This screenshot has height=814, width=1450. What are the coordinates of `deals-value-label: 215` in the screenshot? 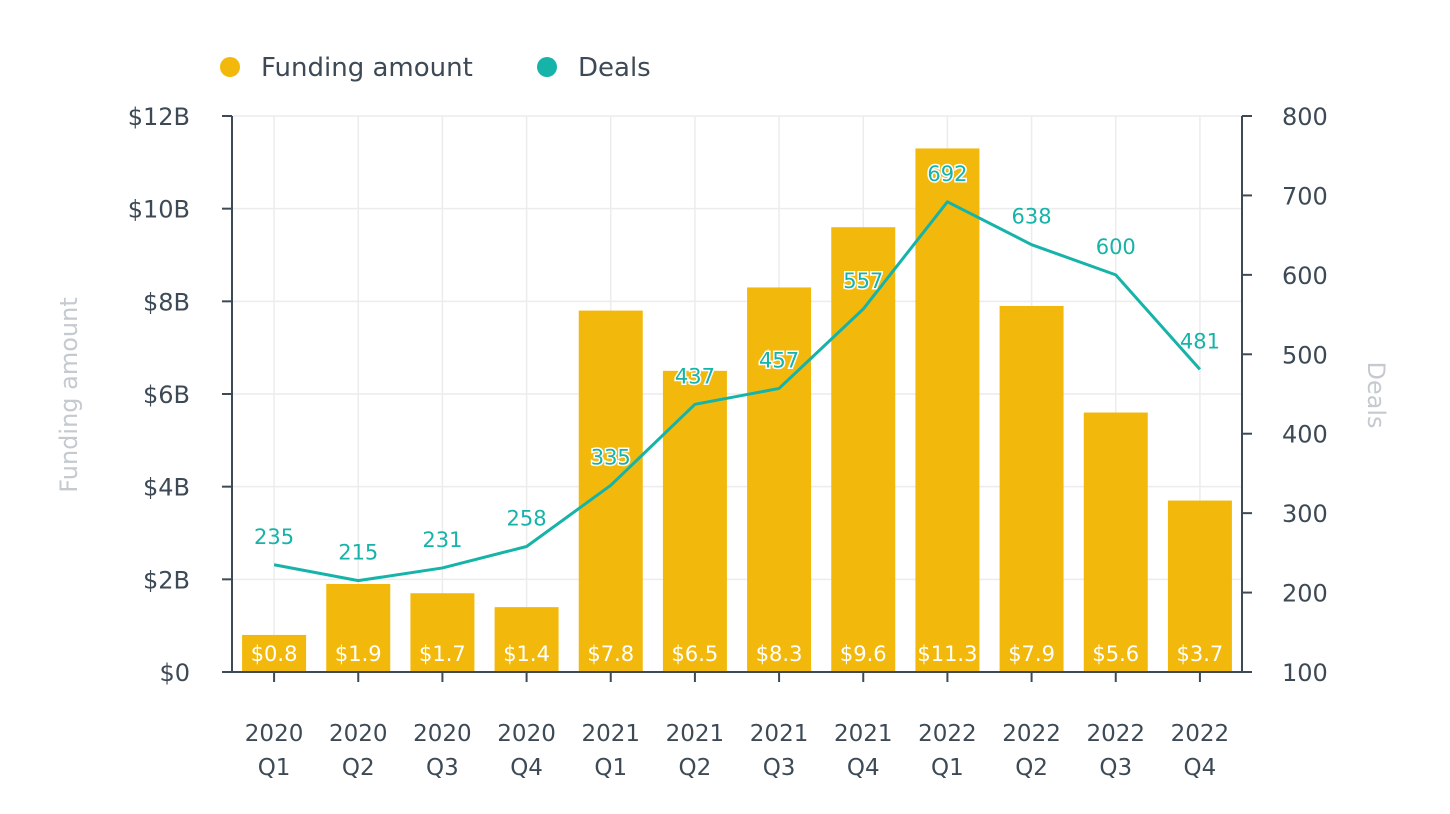 It's located at (358, 553).